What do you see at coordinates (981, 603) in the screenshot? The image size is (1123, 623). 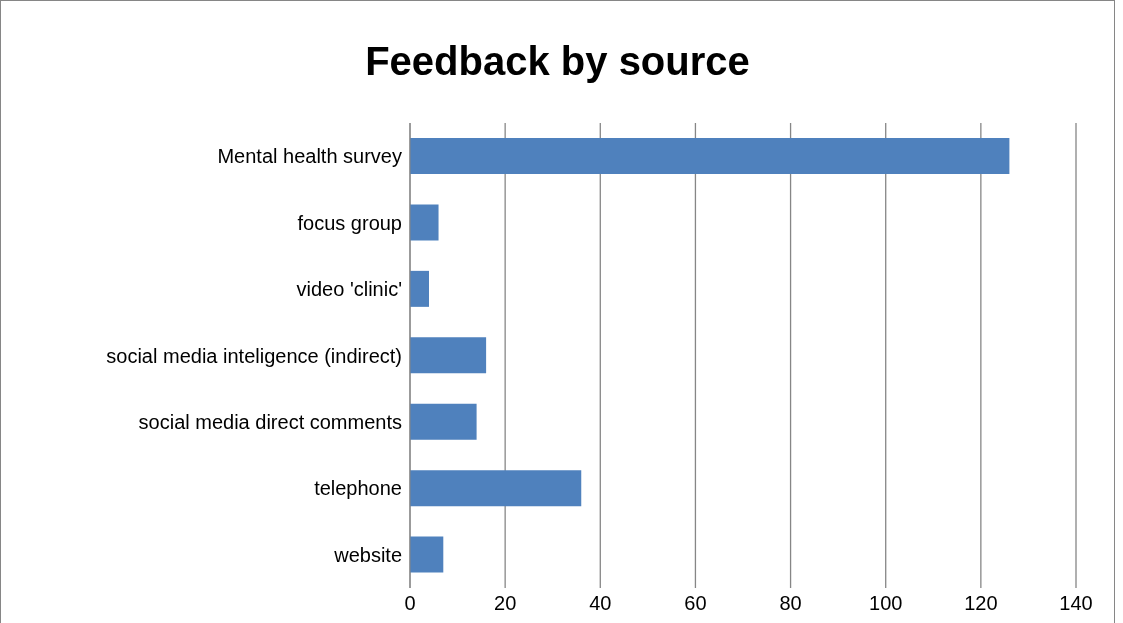 I see `x-tick-label: 120` at bounding box center [981, 603].